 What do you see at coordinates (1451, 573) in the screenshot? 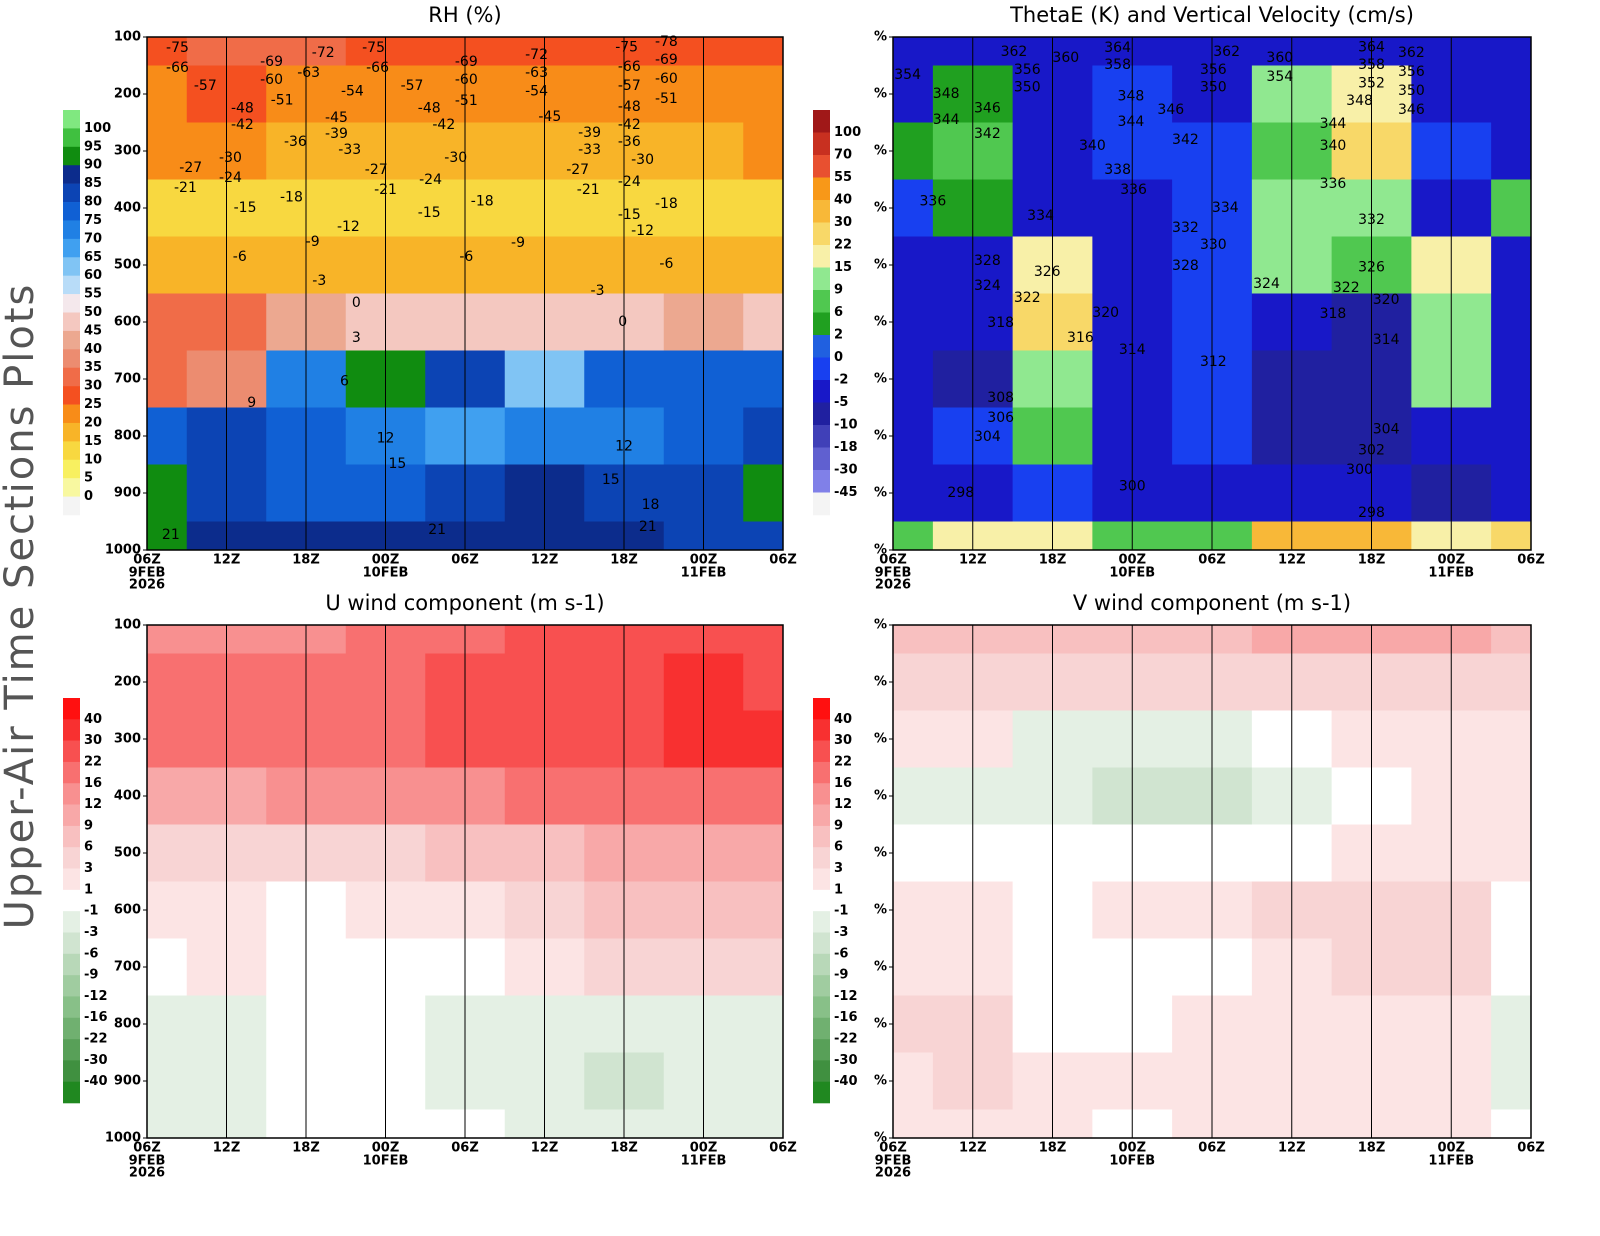
I see `date-label: 11FEB` at bounding box center [1451, 573].